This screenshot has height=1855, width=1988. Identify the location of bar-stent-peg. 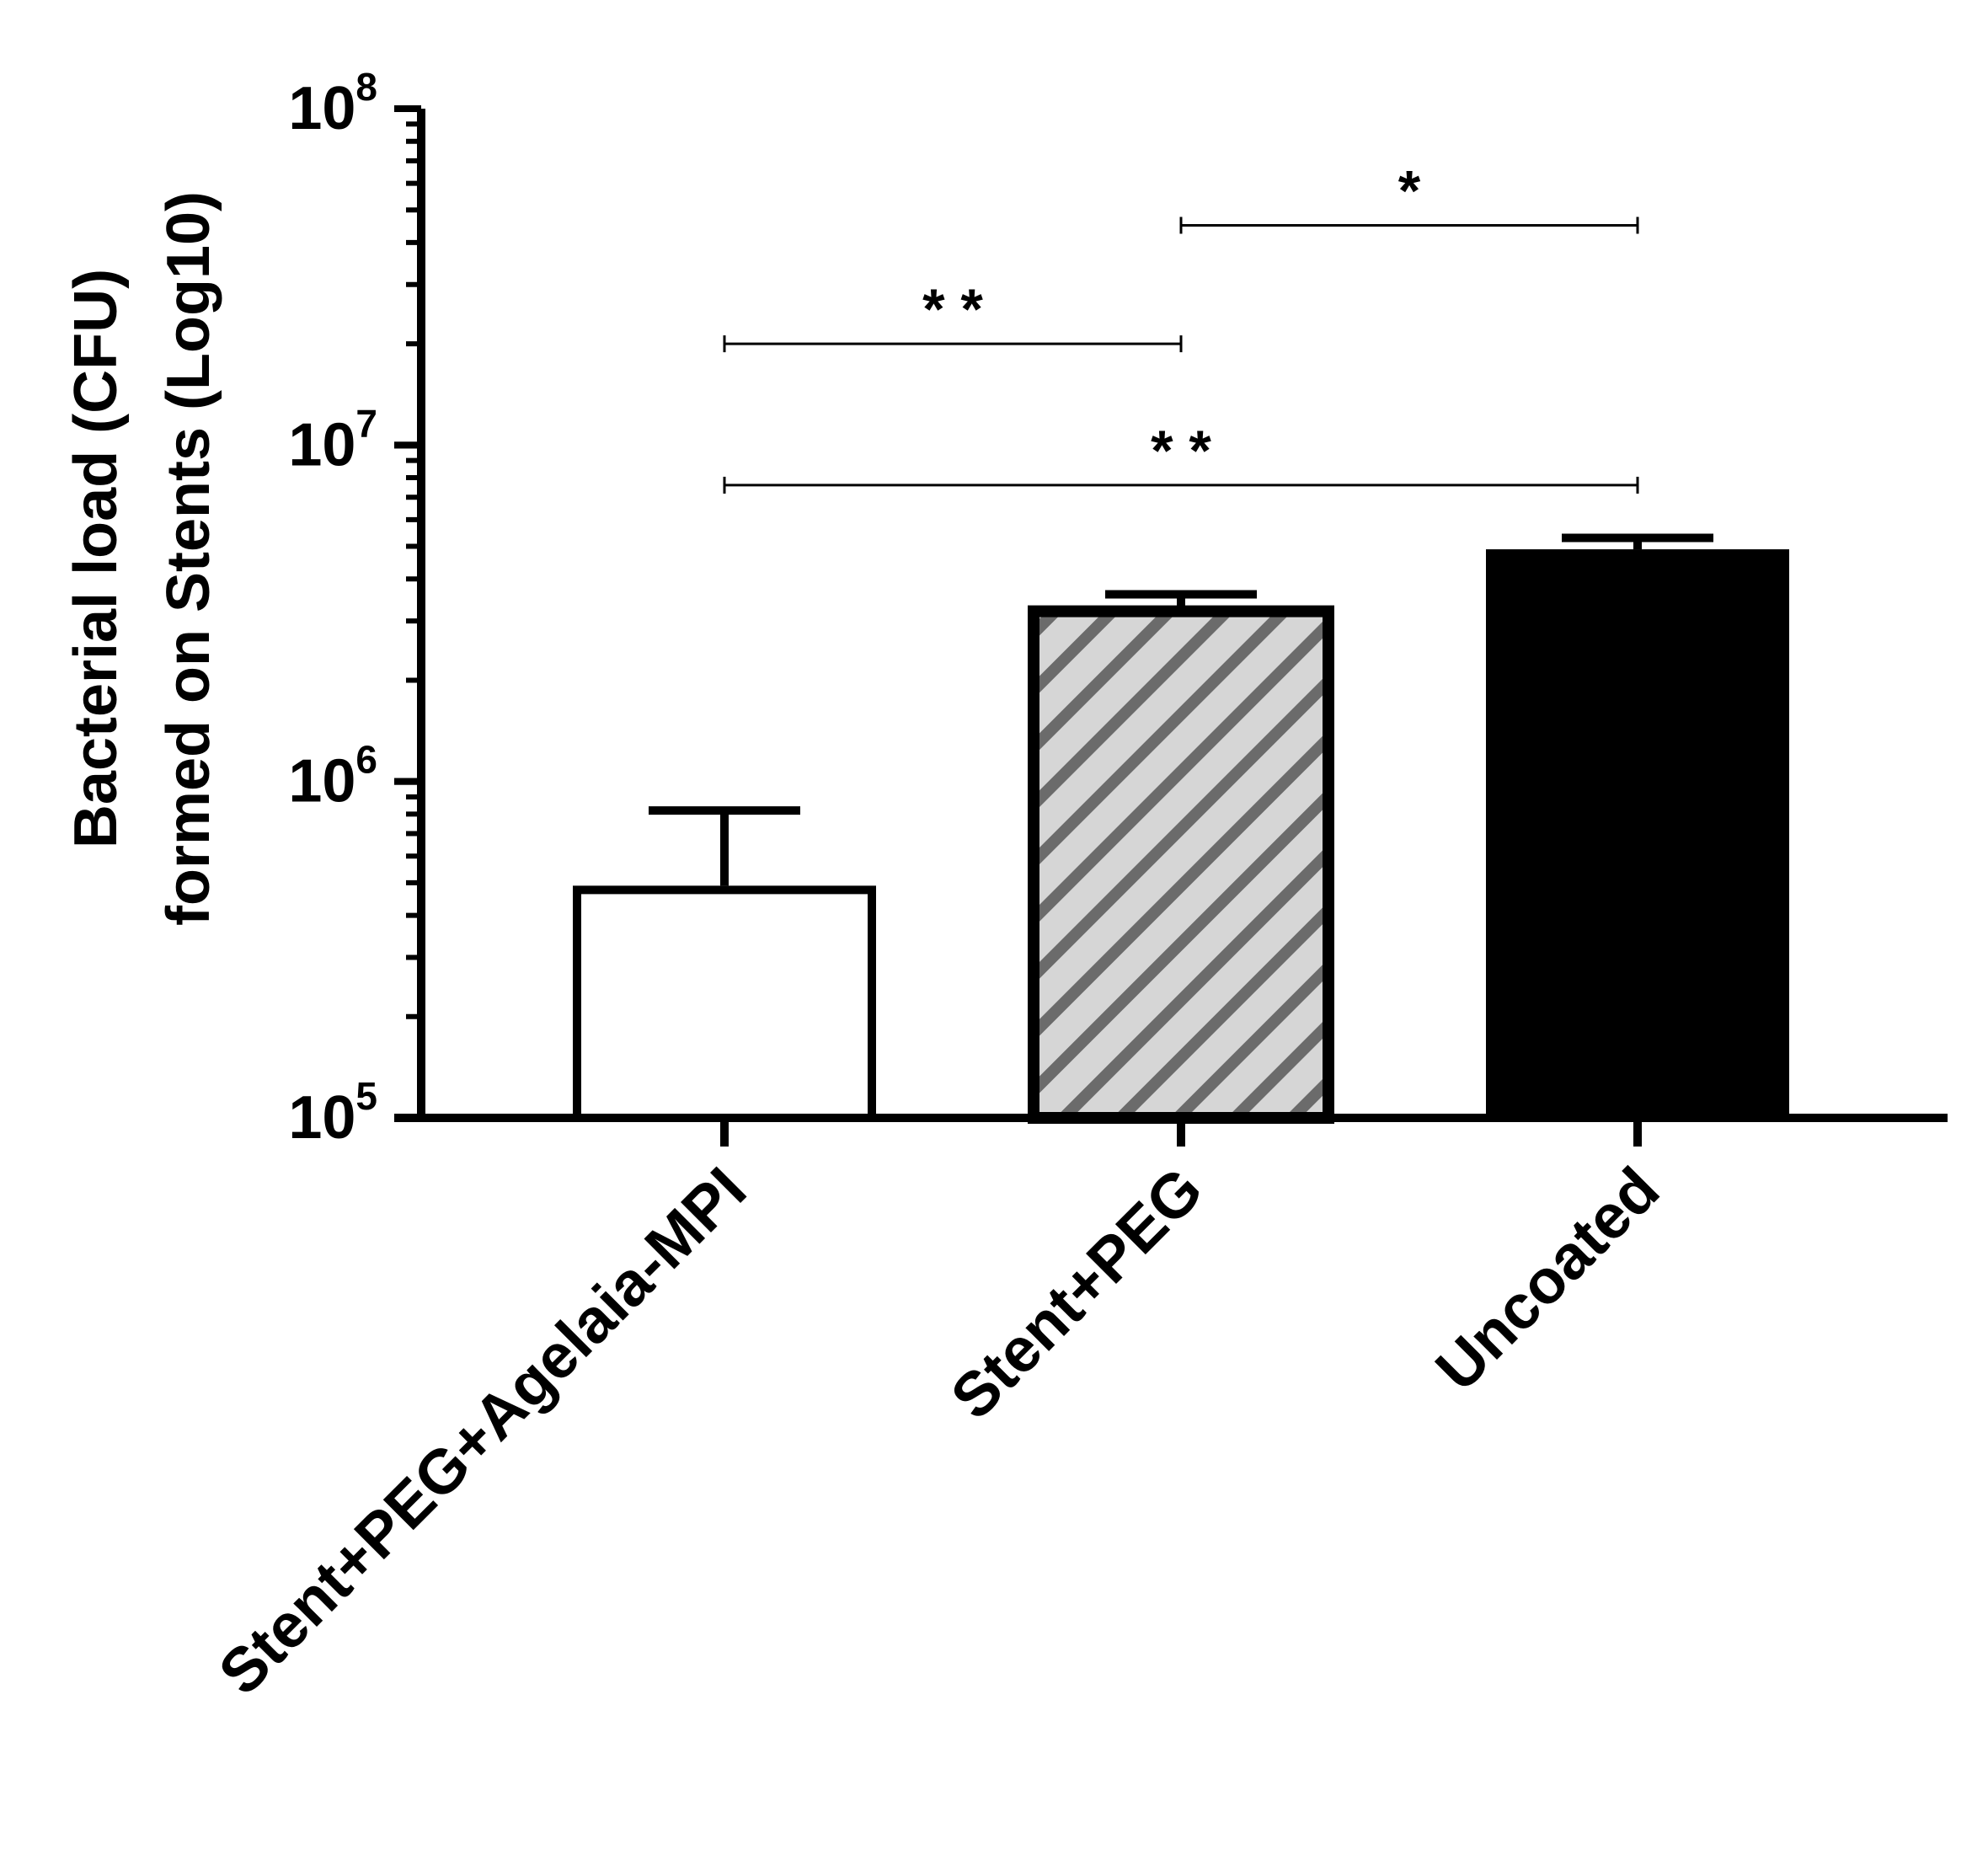
(1181, 864).